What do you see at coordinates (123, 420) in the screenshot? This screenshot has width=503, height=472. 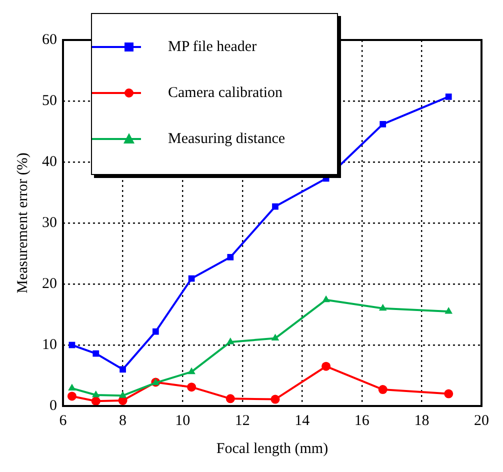 I see `x-tick-label: 8` at bounding box center [123, 420].